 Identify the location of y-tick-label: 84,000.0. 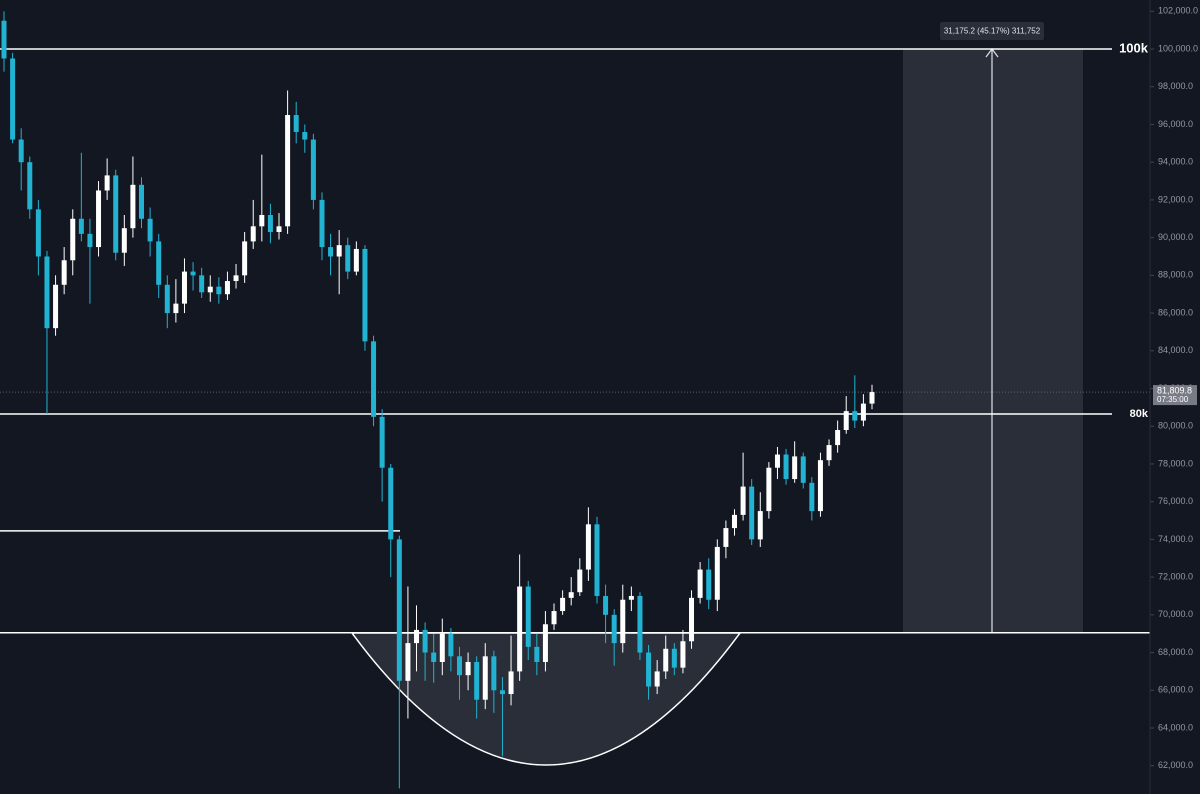
(1175, 350).